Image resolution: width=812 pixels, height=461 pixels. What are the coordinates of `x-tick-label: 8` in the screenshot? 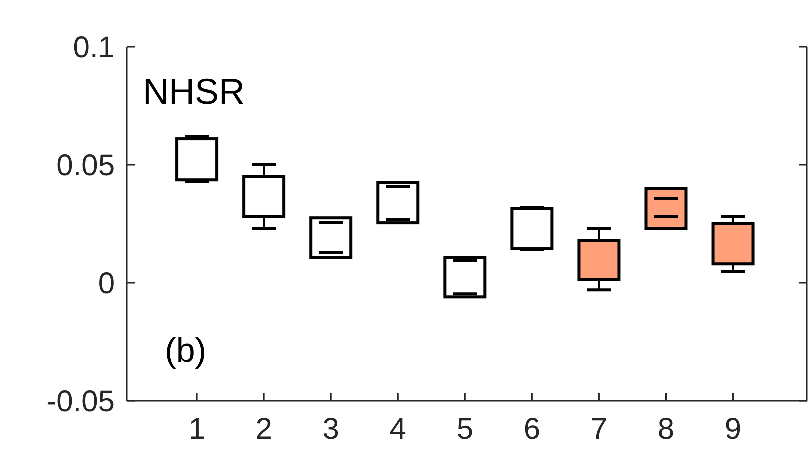 It's located at (666, 429).